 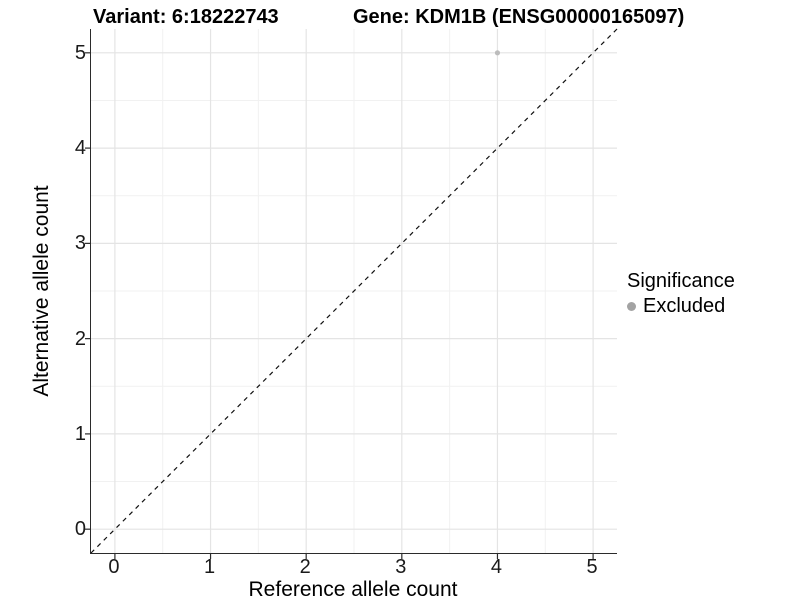 I want to click on x-tick-label: 0, so click(x=114, y=567).